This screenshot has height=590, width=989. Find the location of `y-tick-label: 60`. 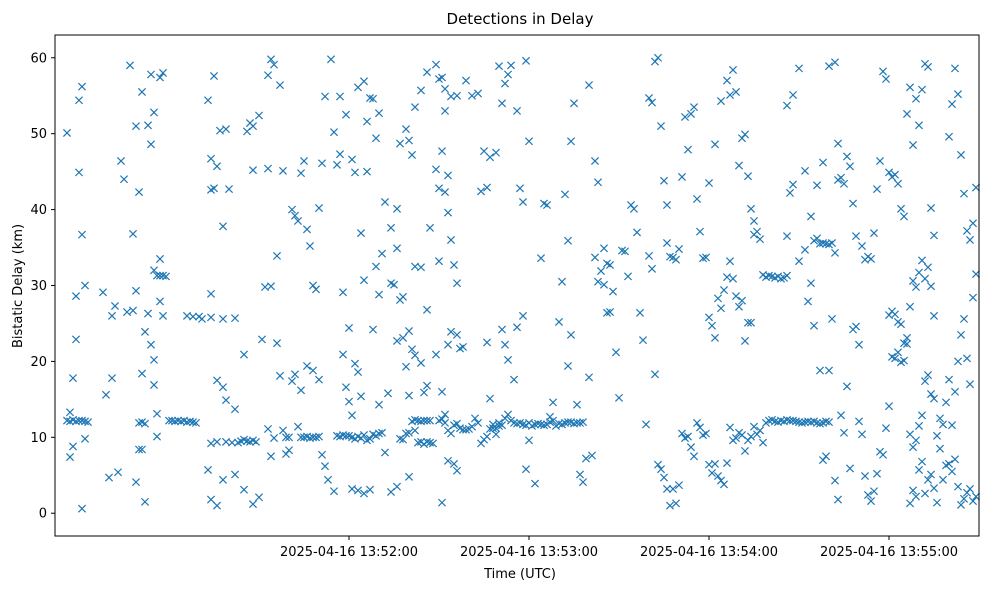

y-tick-label: 60 is located at coordinates (38, 58).